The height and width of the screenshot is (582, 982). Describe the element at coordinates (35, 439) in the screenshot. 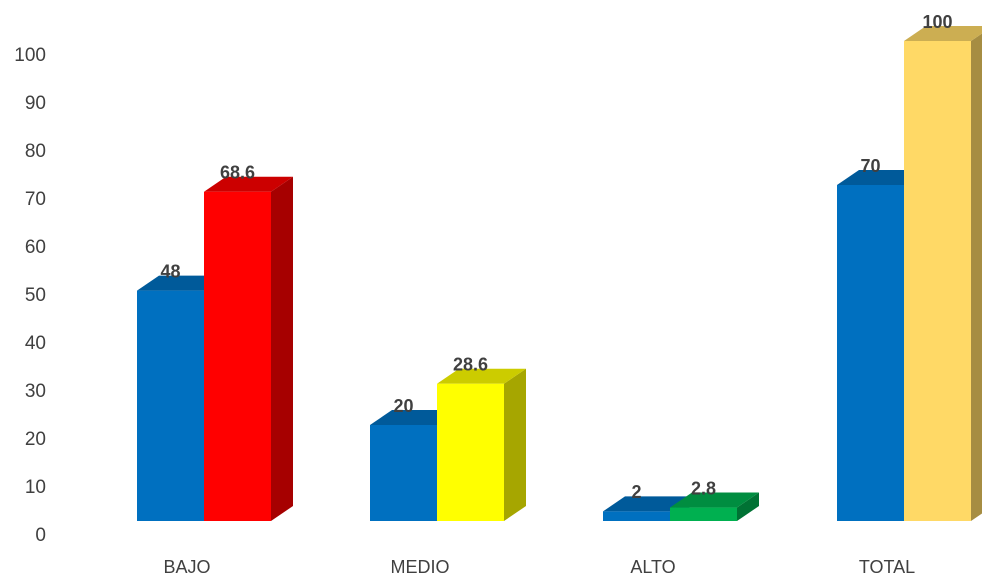

I see `y-tick-label: 20` at that location.